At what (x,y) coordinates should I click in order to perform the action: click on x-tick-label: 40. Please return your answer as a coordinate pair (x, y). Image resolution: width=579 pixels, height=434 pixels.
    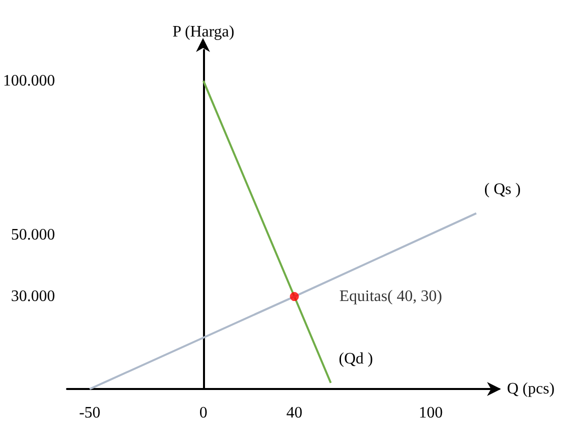
    Looking at the image, I should click on (294, 413).